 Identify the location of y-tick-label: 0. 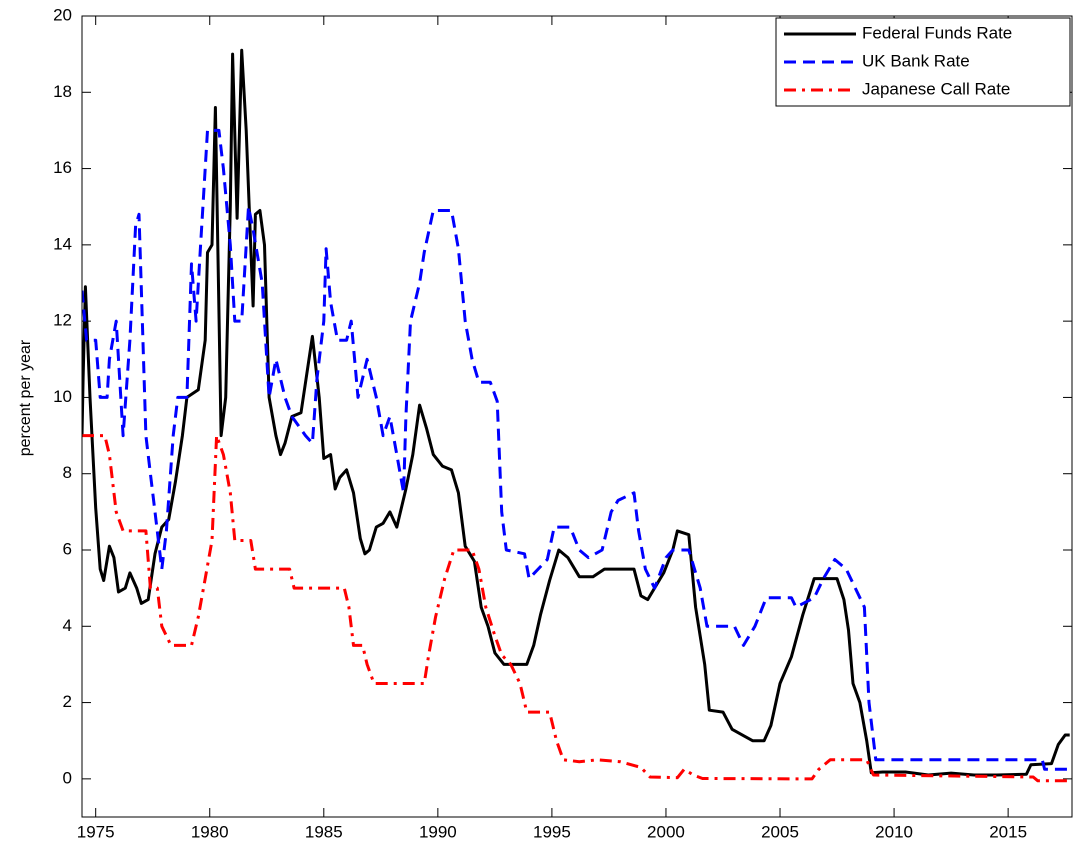
(67, 777).